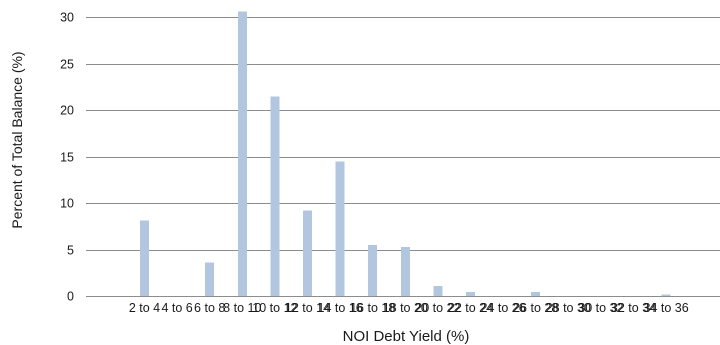  I want to click on x-tick-label: 2 to 4, so click(144, 308).